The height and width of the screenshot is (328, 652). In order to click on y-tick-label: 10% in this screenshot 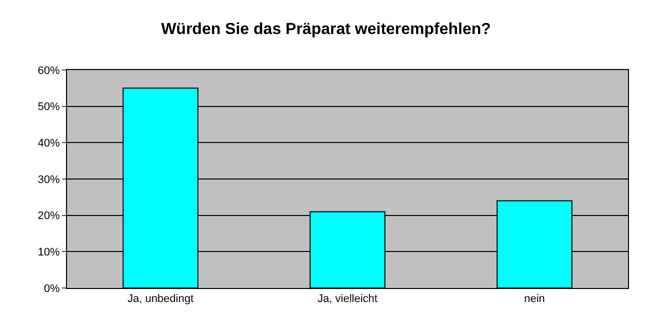, I will do `click(49, 252)`.